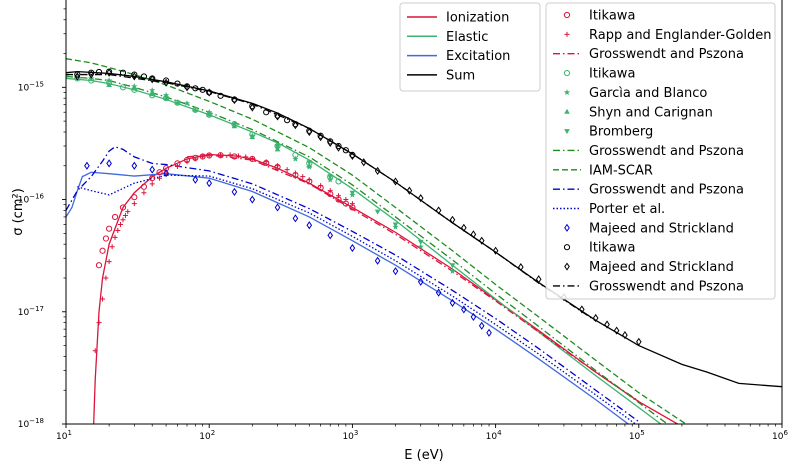 This screenshot has height=469, width=790. I want to click on legend-label: Itikawa, so click(612, 248).